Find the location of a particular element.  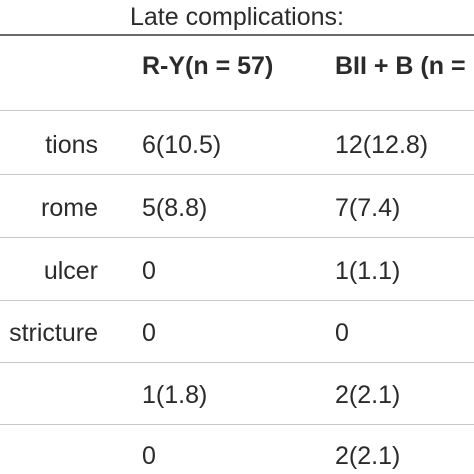

cell-ry: 6(10.5) is located at coordinates (182, 145).